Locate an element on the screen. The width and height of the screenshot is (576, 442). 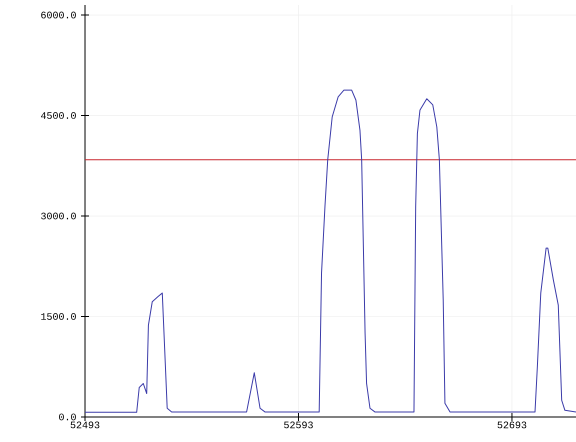
y-tick-label: 0.0 is located at coordinates (67, 417).